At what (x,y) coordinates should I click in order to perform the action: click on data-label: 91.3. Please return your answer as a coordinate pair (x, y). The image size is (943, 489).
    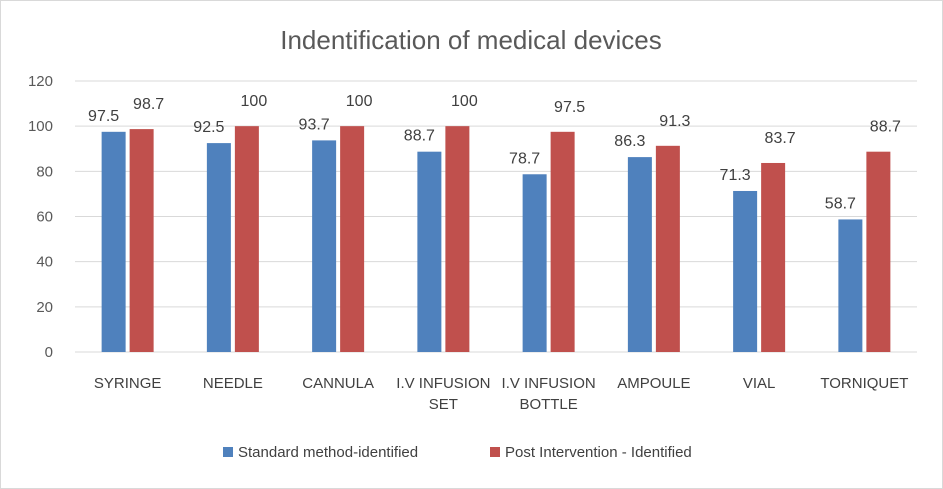
    Looking at the image, I should click on (674, 121).